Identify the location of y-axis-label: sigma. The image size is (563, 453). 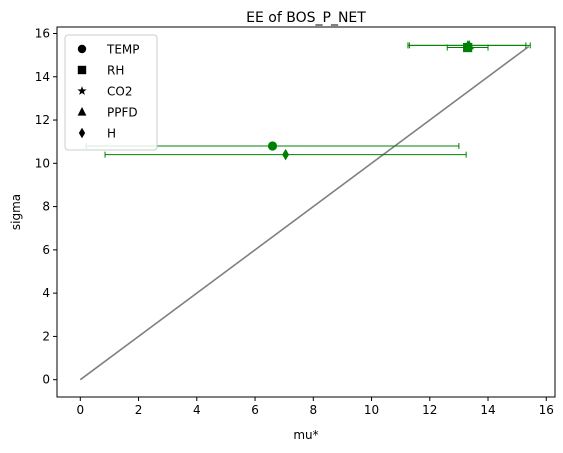
(16, 212).